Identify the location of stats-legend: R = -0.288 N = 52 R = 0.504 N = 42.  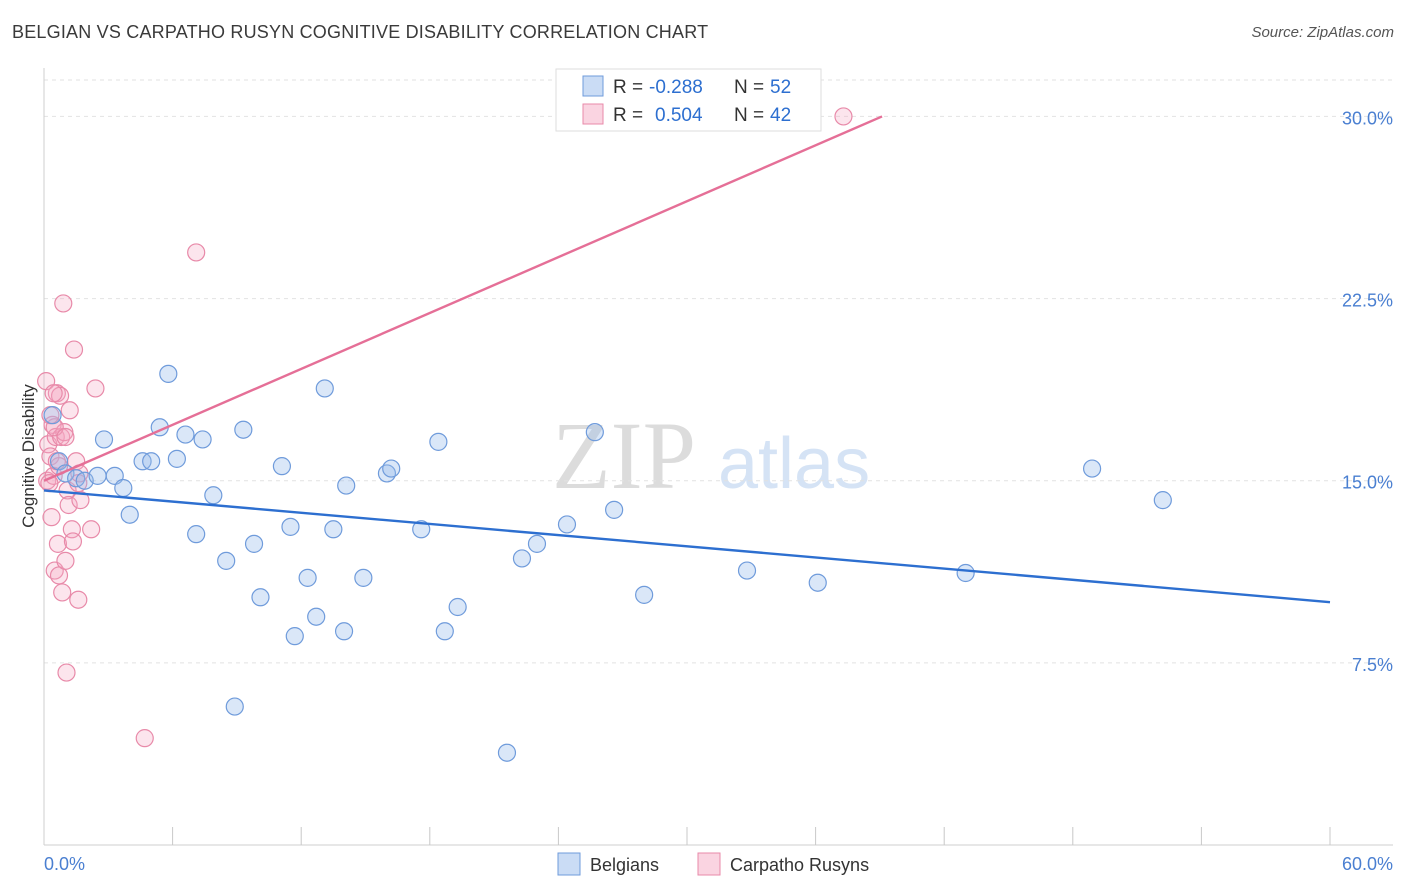
(688, 100).